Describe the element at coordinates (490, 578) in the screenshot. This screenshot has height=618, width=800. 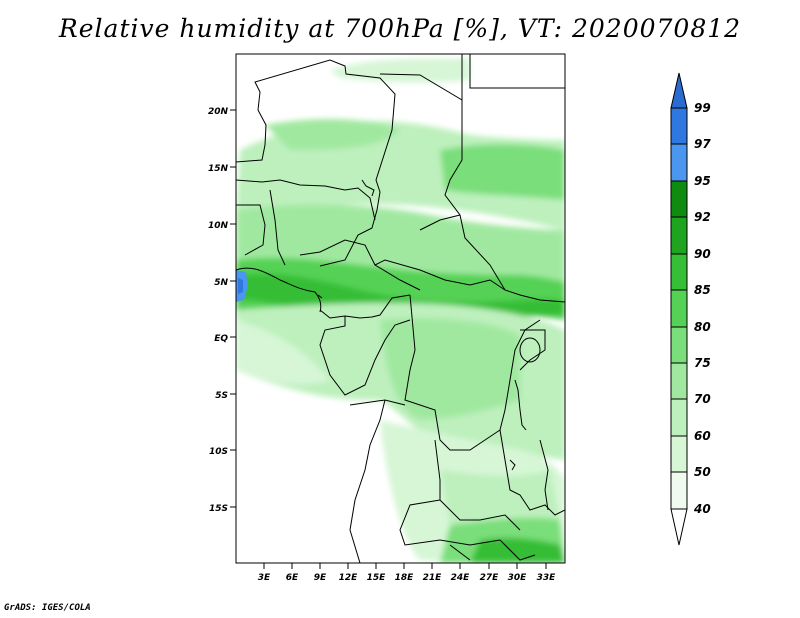
I see `lon-label: 27E` at that location.